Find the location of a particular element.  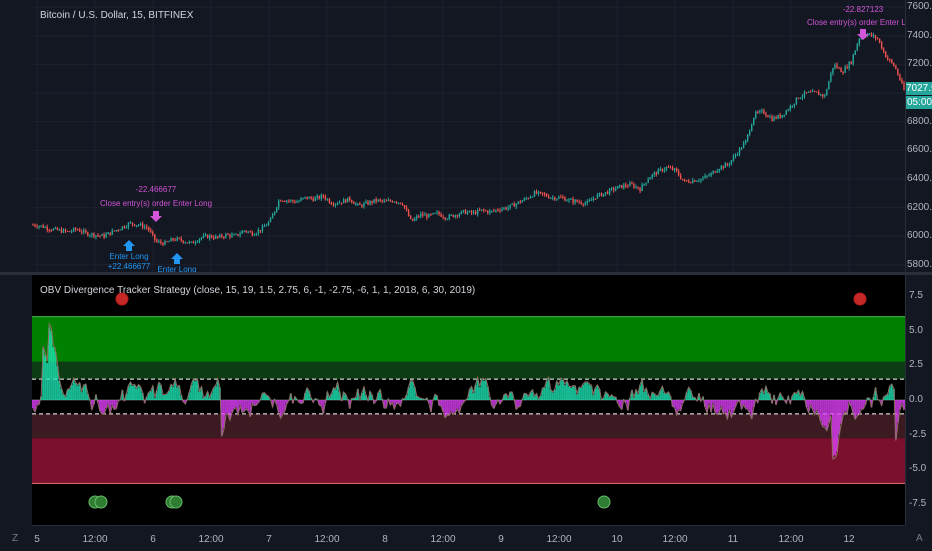

zoom-button: Z is located at coordinates (15, 538).